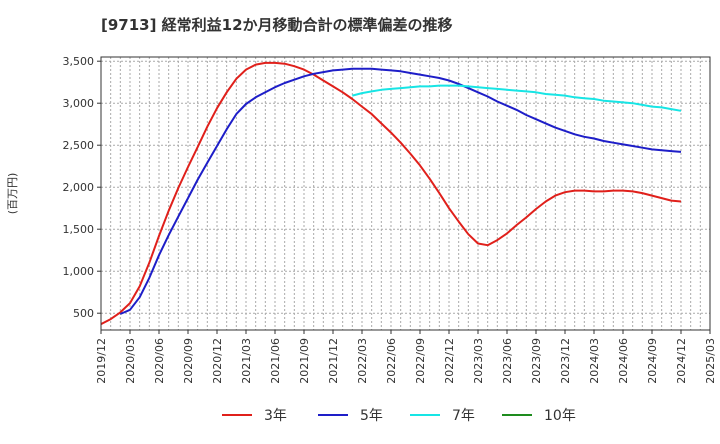  I want to click on y-tick-label: 3,500, so click(79, 61).